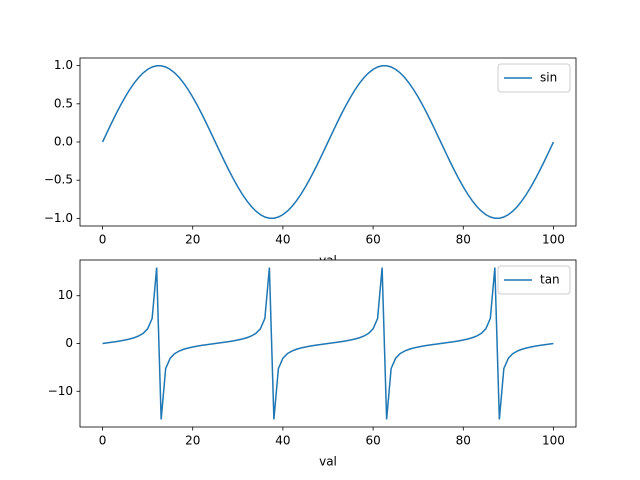  What do you see at coordinates (63, 65) in the screenshot?
I see `y-tick-label: 1.0` at bounding box center [63, 65].